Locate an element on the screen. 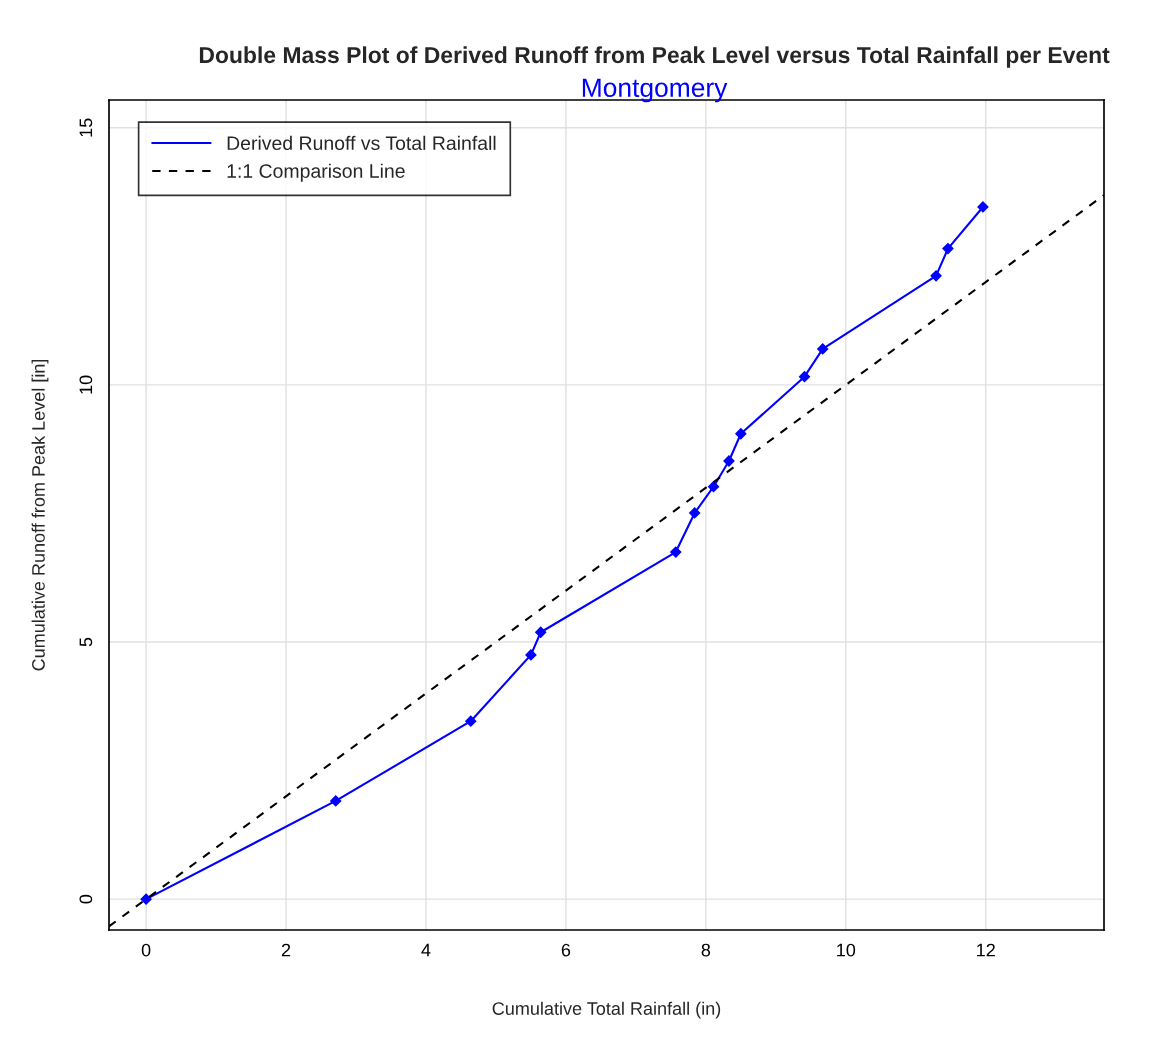 The height and width of the screenshot is (1057, 1153). y-axis-title: Cumulative Runoff from Peak Level [in] is located at coordinates (40, 515).